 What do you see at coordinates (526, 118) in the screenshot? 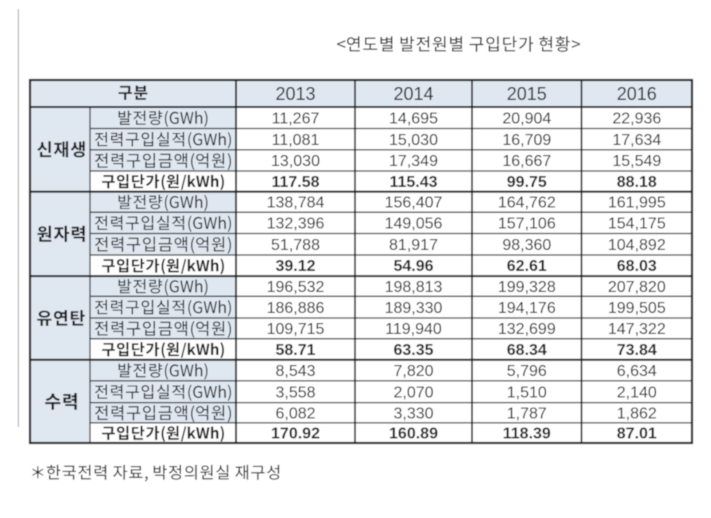
I see `svg-text: 20,904` at bounding box center [526, 118].